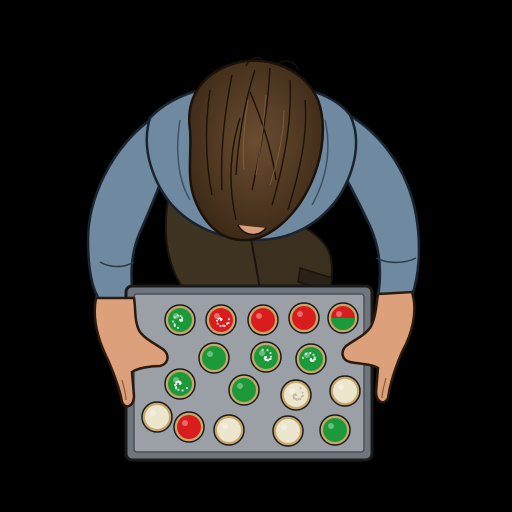 The image size is (512, 512). What do you see at coordinates (296, 395) in the screenshot?
I see `cookie-white-sprinkle` at bounding box center [296, 395].